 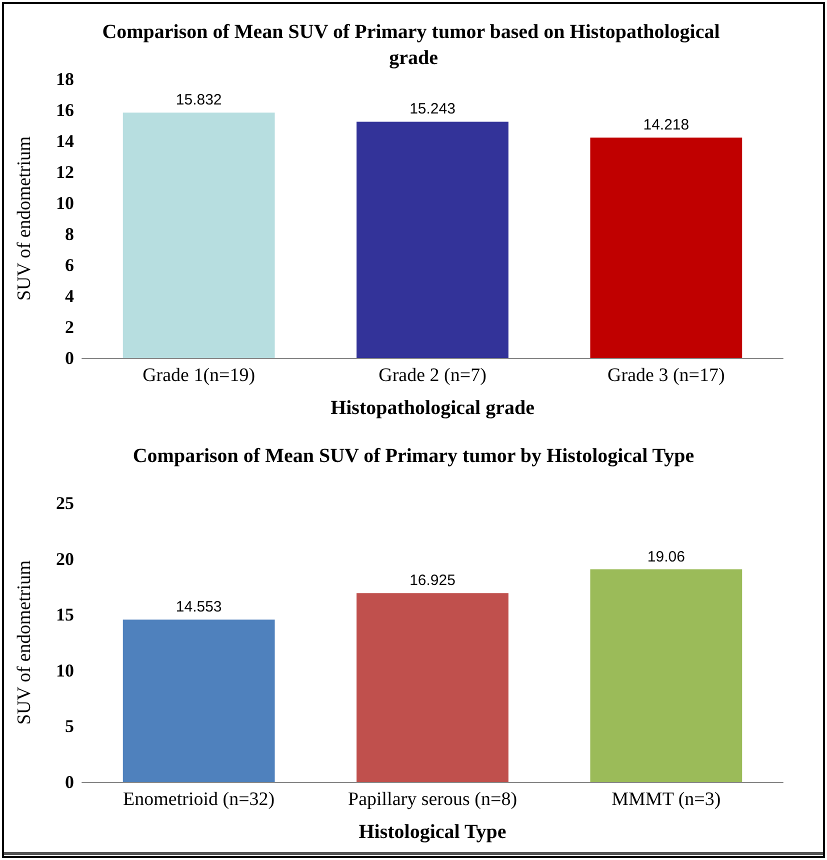 I want to click on y-tick-label: 8, so click(x=69, y=234).